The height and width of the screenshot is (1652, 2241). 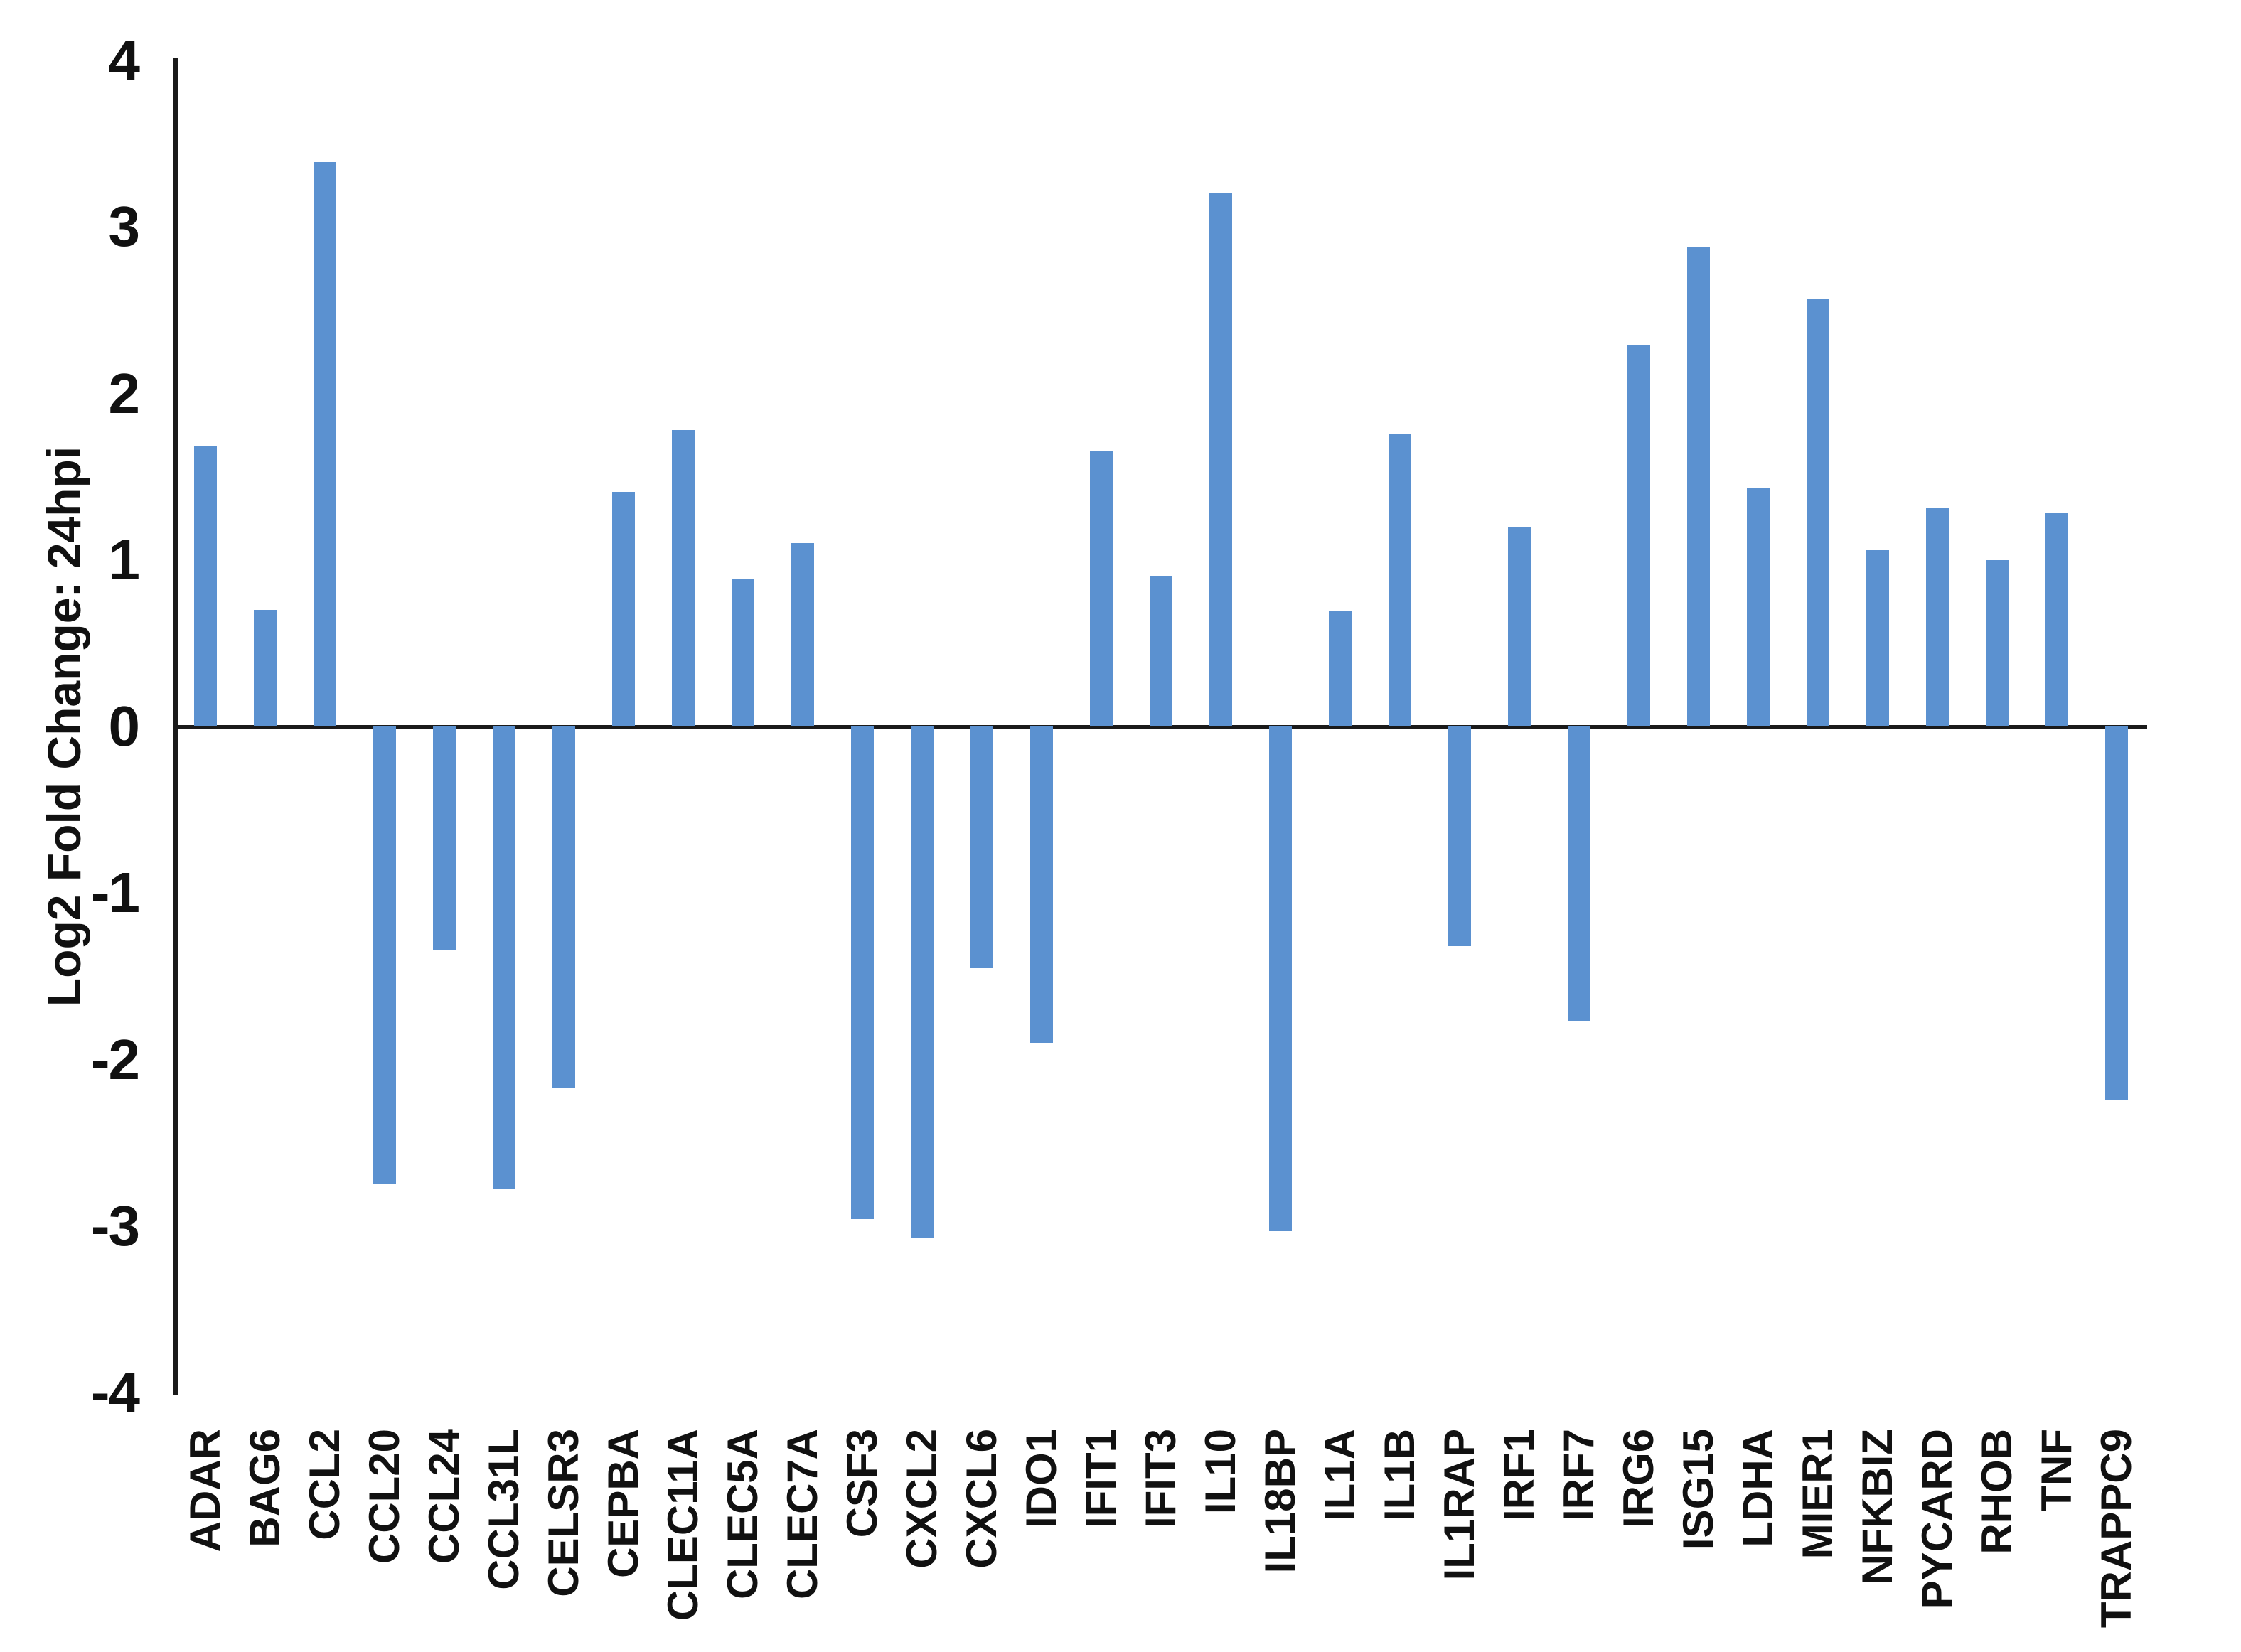 I want to click on x-category-label: IRF7, so click(x=1579, y=1475).